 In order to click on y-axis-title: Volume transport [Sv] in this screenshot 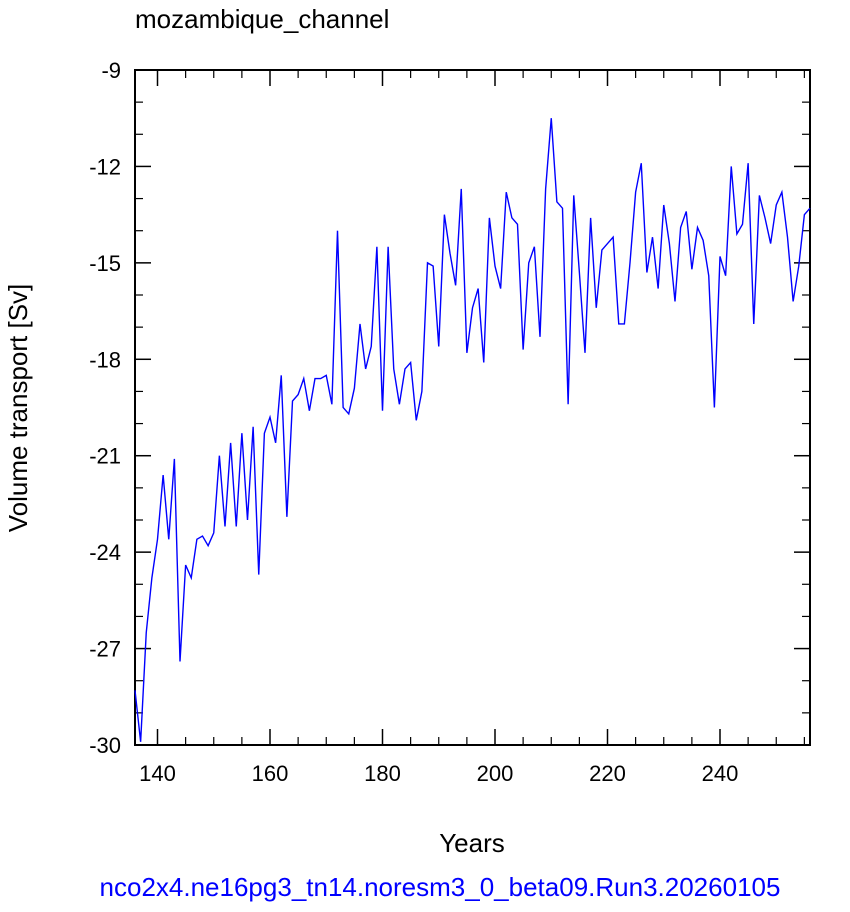, I will do `click(18, 408)`.